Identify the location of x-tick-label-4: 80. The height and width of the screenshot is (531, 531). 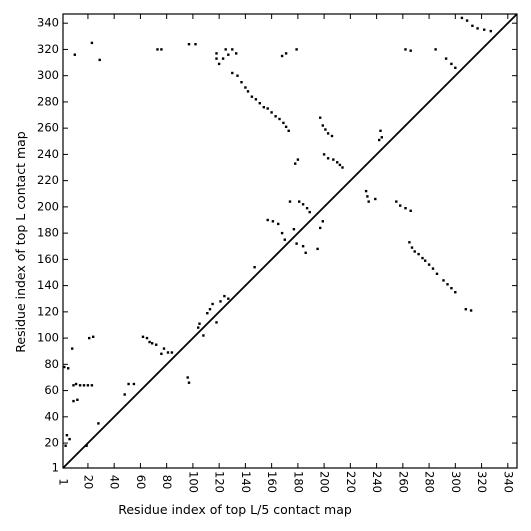
(167, 482).